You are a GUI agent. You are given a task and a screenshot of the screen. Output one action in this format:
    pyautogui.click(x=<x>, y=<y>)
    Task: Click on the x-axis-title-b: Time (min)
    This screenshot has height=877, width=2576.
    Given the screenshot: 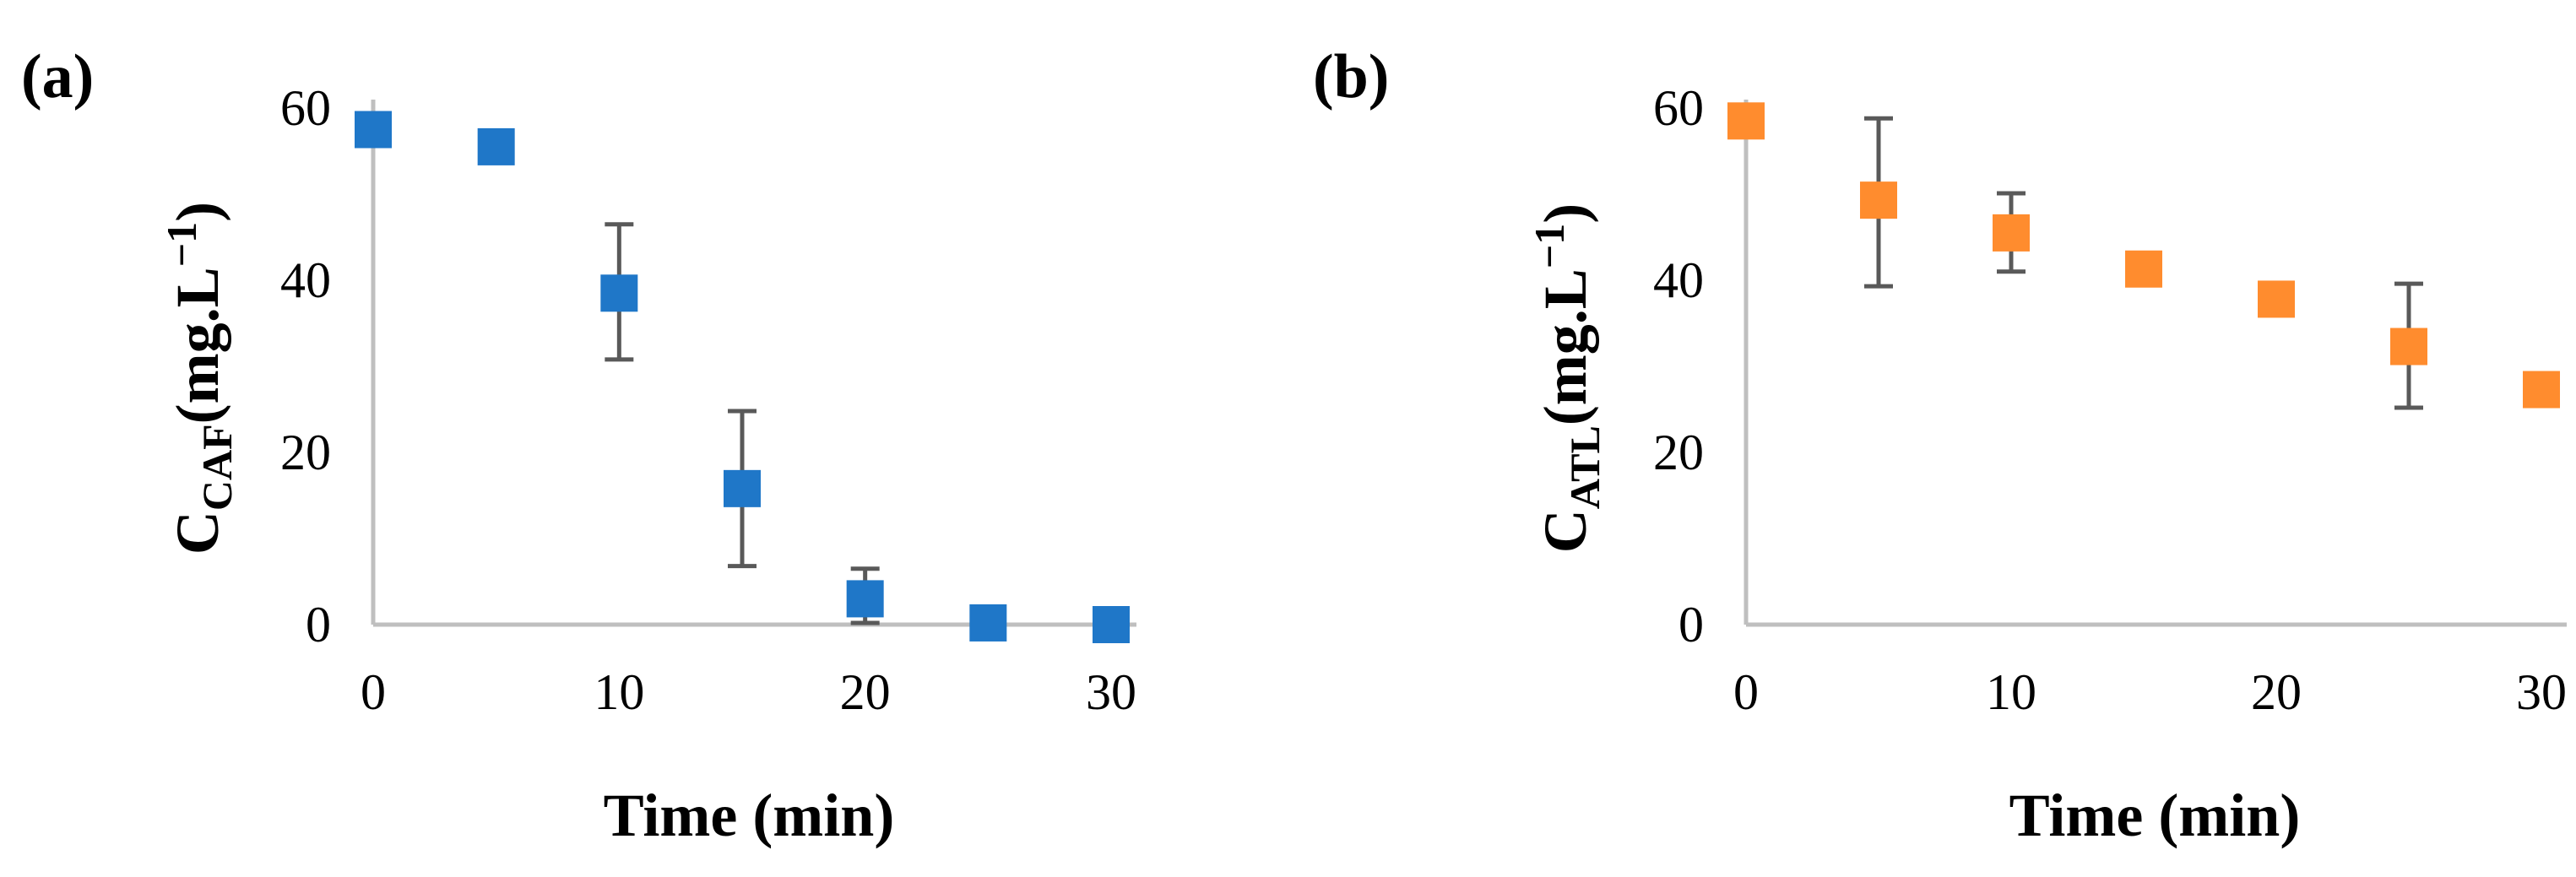 What is the action you would take?
    pyautogui.click(x=2155, y=815)
    